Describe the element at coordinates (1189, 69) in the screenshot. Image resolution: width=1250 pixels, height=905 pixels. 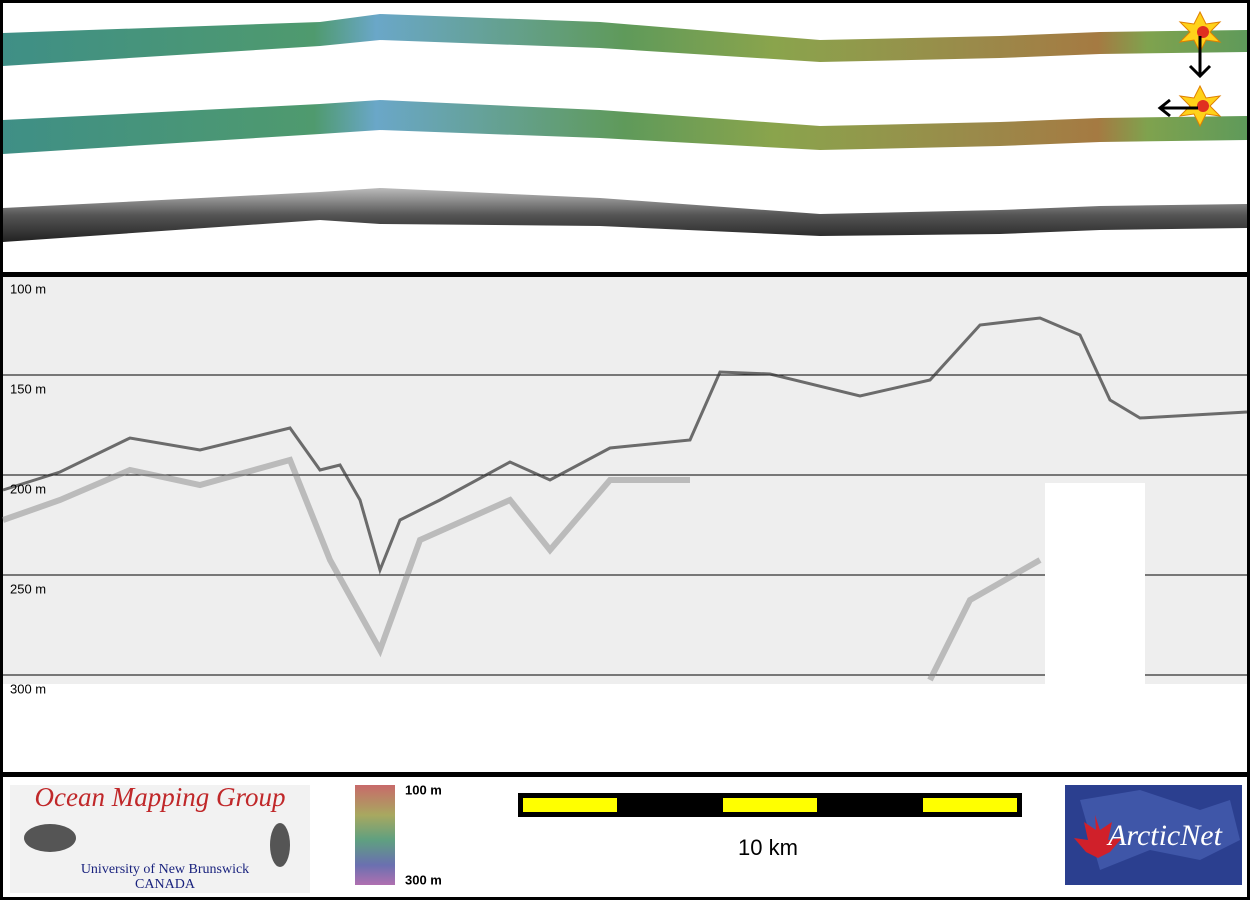
I see `ship-icon` at that location.